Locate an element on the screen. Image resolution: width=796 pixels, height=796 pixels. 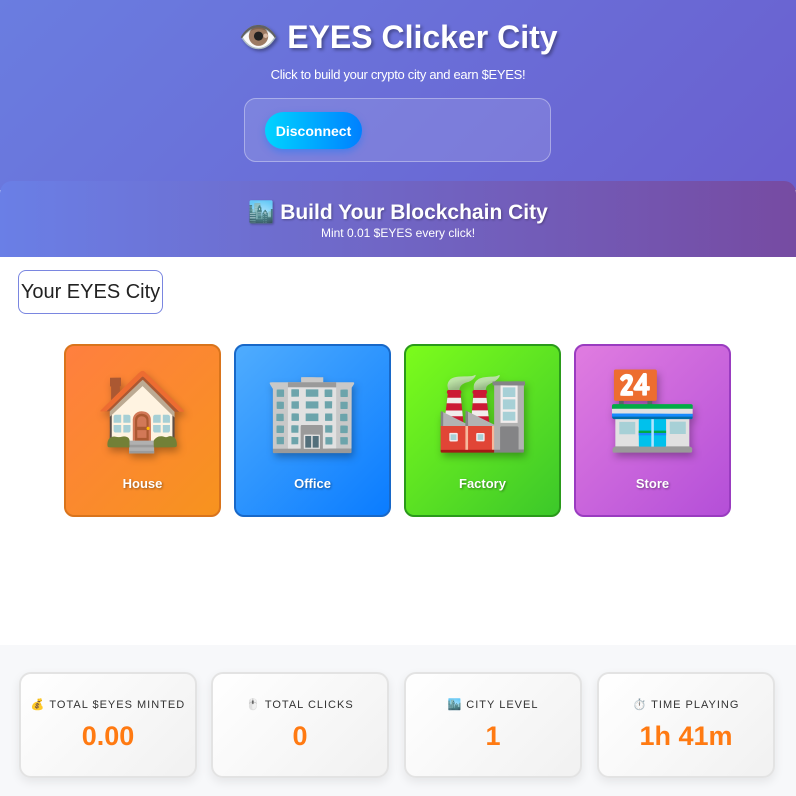
stat-value: 1 is located at coordinates (493, 736).